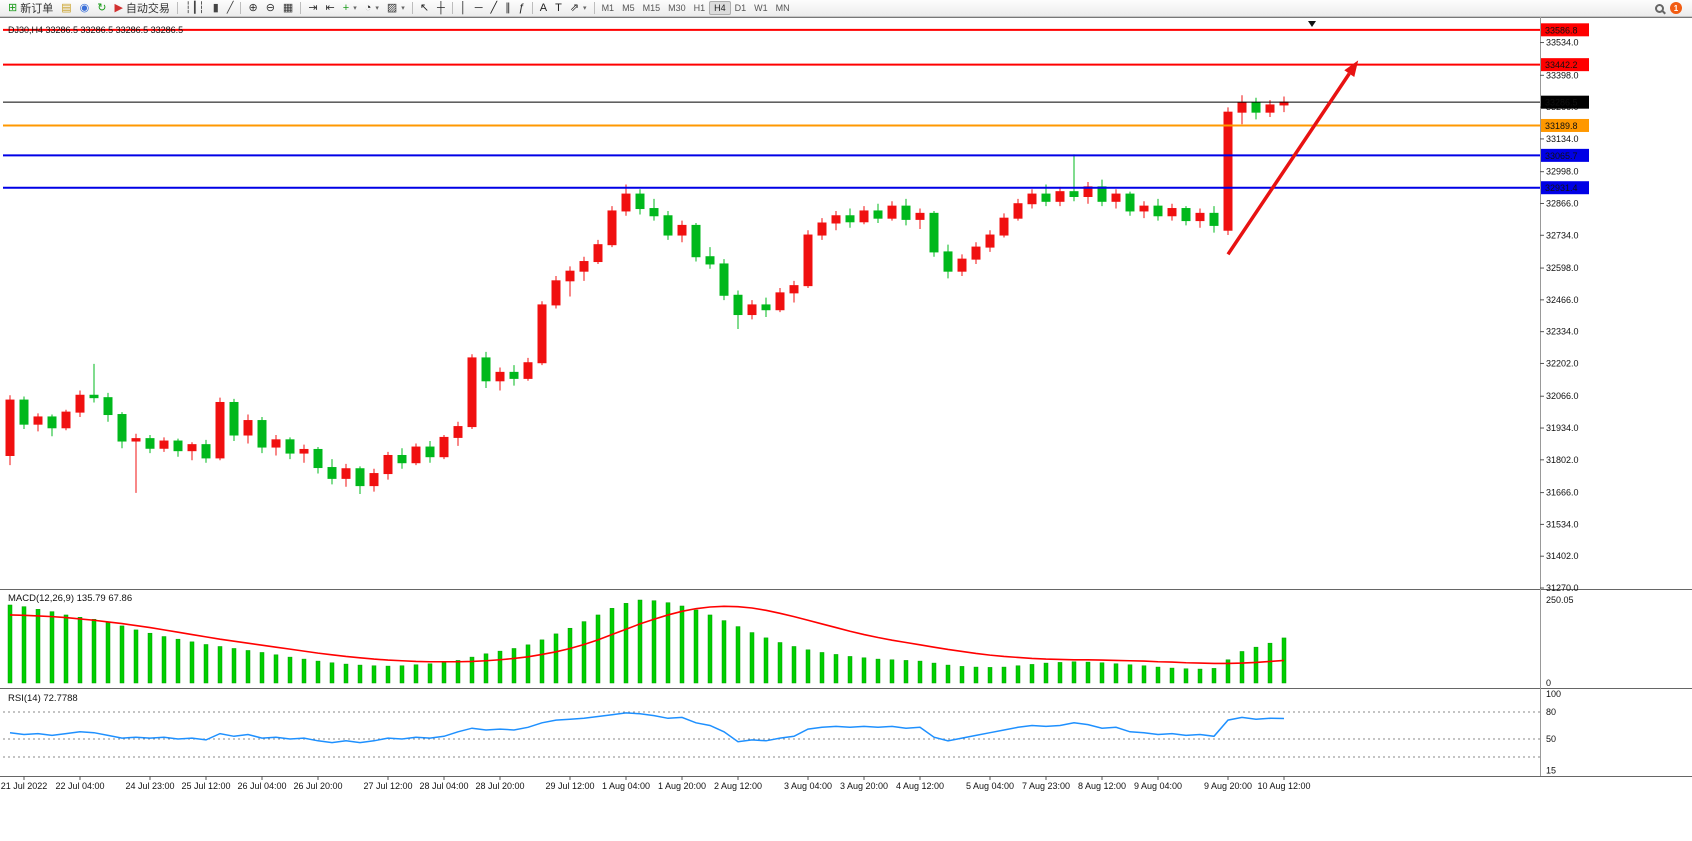 Image resolution: width=1692 pixels, height=841 pixels. Describe the element at coordinates (101, 8) in the screenshot. I see `refresh-button: ↻` at that location.